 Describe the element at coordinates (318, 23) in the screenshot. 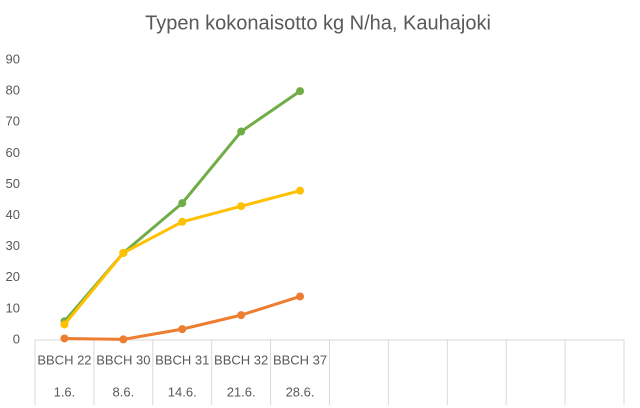

I see `chart-title: Typen kokonaisotto kg N/ha, Kauhajoki` at that location.